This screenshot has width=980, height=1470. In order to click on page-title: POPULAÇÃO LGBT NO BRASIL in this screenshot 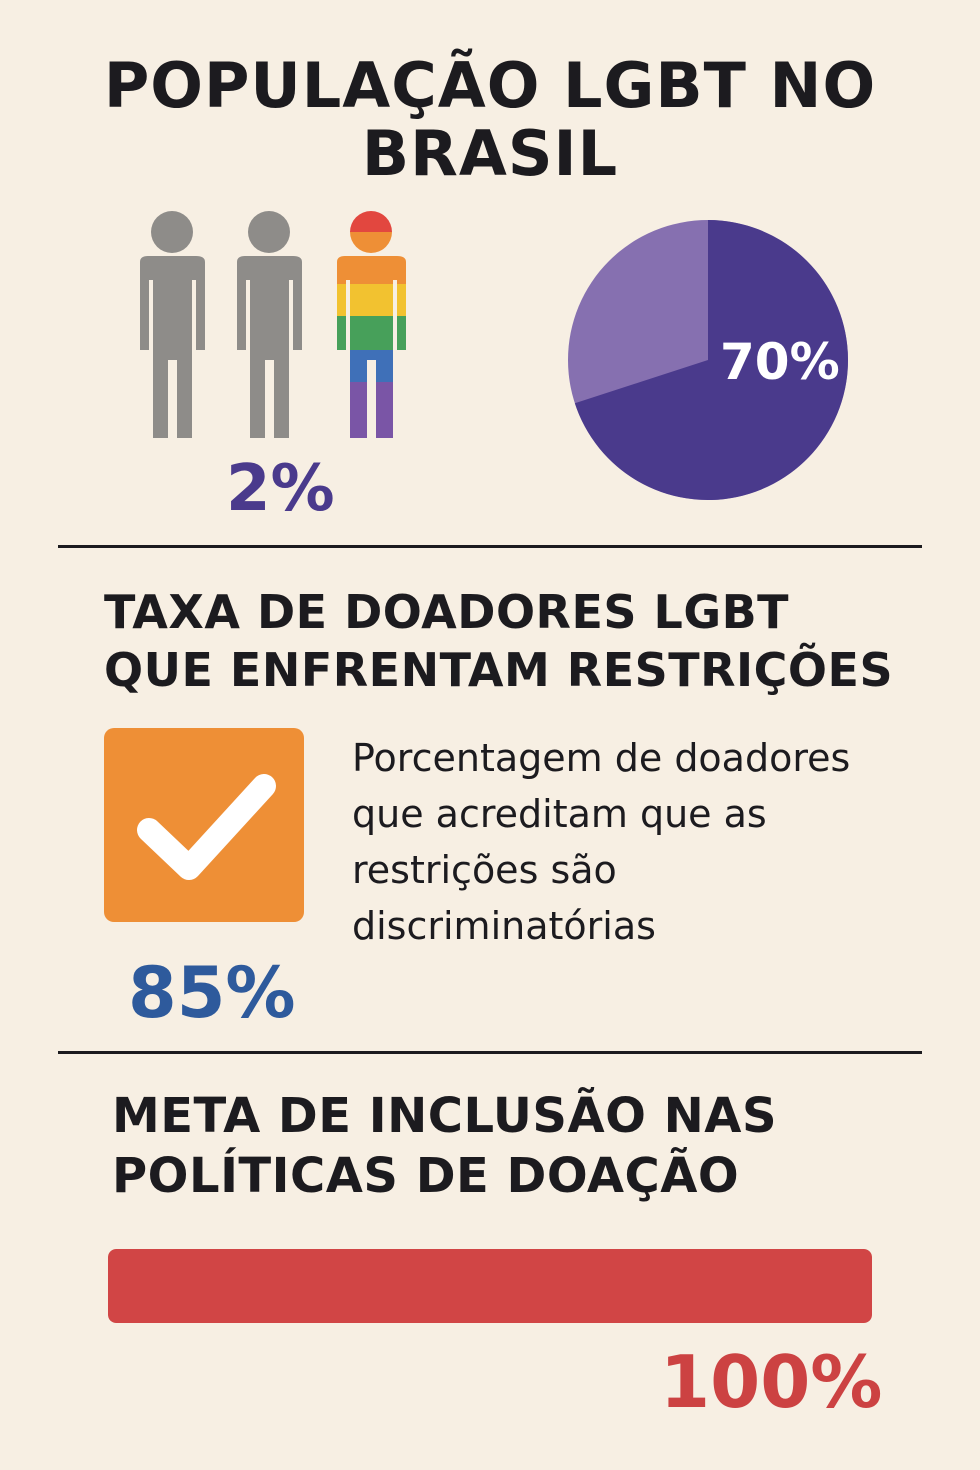, I will do `click(490, 119)`.